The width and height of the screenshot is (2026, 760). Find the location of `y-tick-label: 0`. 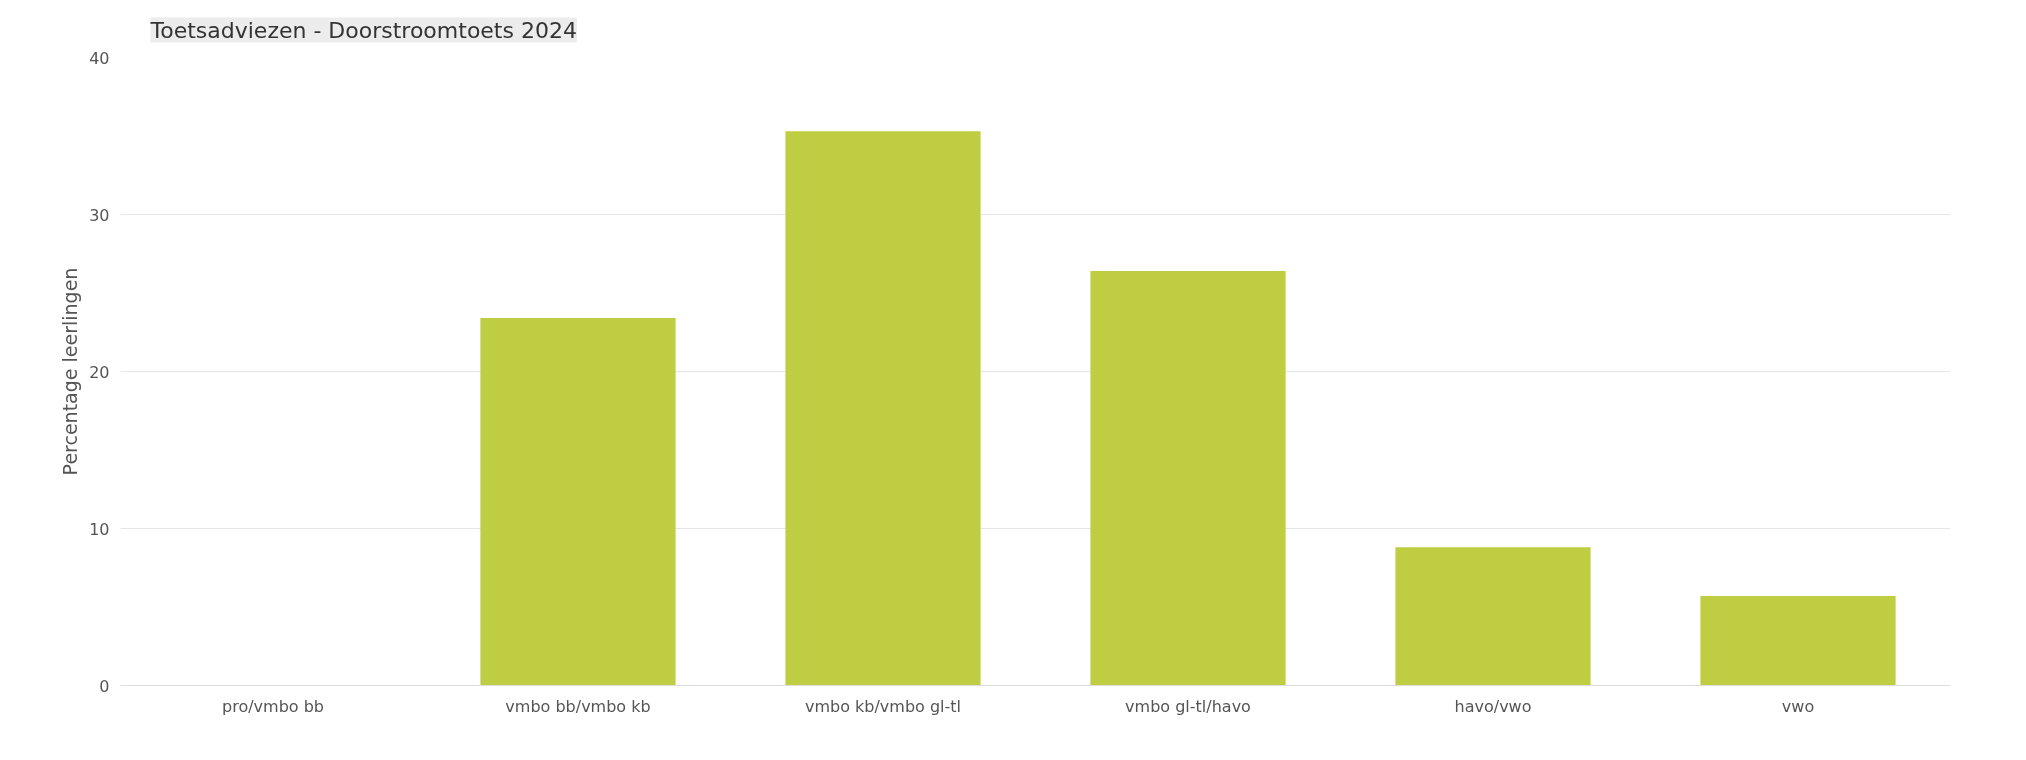

y-tick-label: 0 is located at coordinates (104, 686).